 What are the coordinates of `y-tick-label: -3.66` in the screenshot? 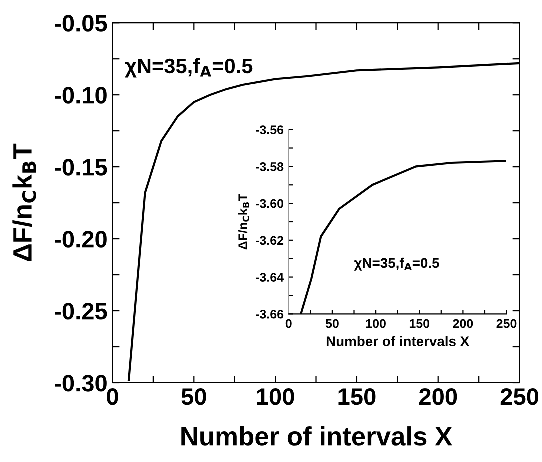 It's located at (270, 314).